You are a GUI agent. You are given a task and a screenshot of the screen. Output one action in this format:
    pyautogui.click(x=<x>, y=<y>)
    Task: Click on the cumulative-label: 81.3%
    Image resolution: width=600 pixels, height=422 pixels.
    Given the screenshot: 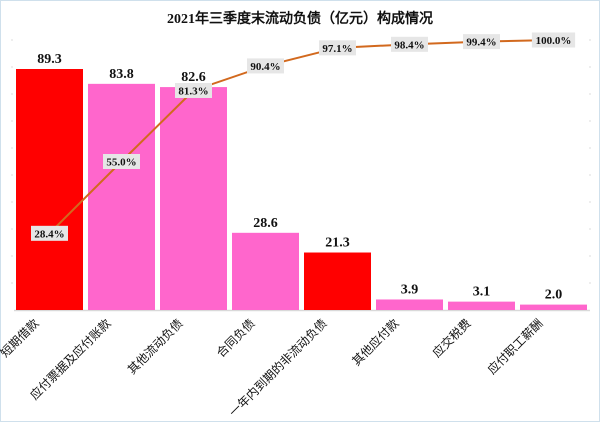 What is the action you would take?
    pyautogui.click(x=193, y=90)
    